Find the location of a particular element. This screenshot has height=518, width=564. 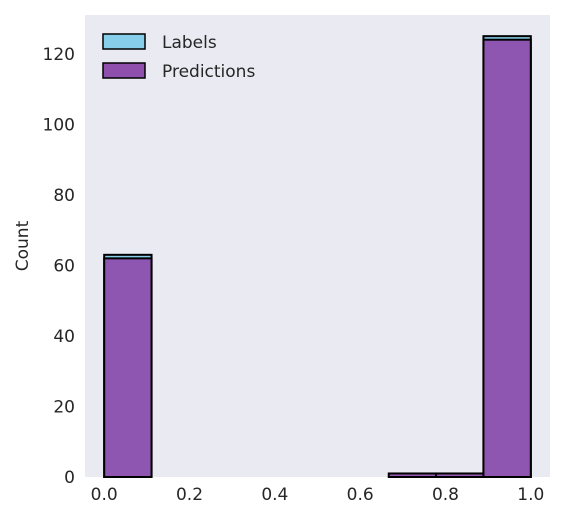

x-tick-label: 0.2 is located at coordinates (189, 495).